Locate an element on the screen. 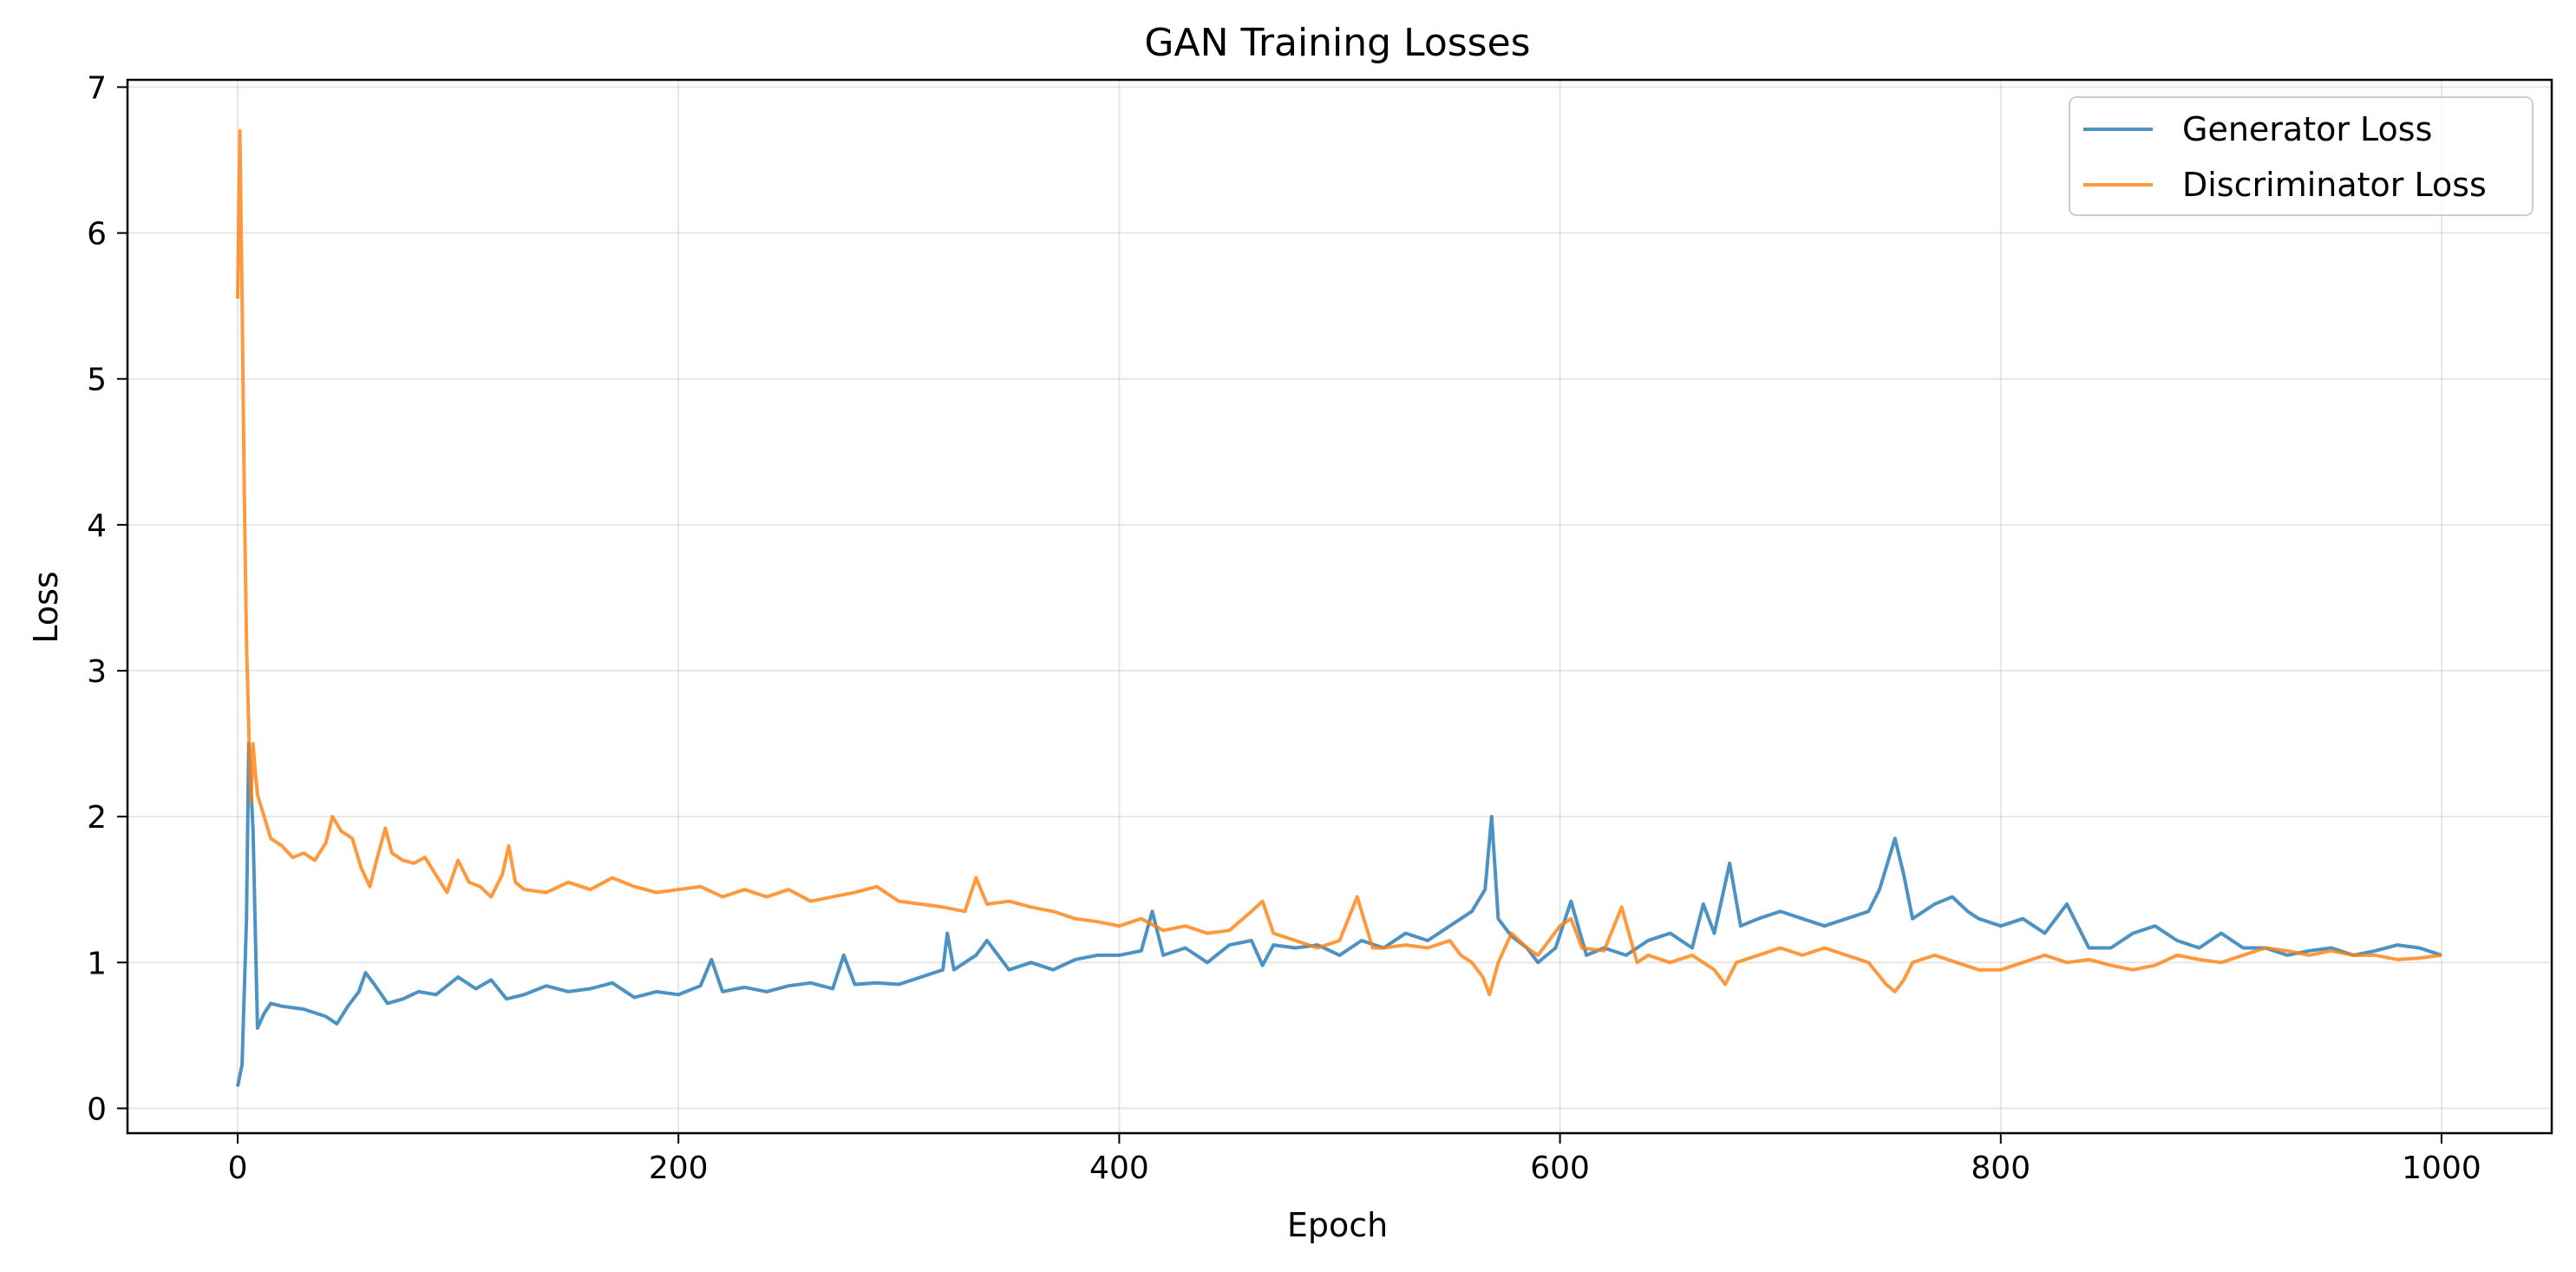 The image size is (2576, 1272). y-axis: 0 1 2 3 4 5 6 7 is located at coordinates (107, 598).